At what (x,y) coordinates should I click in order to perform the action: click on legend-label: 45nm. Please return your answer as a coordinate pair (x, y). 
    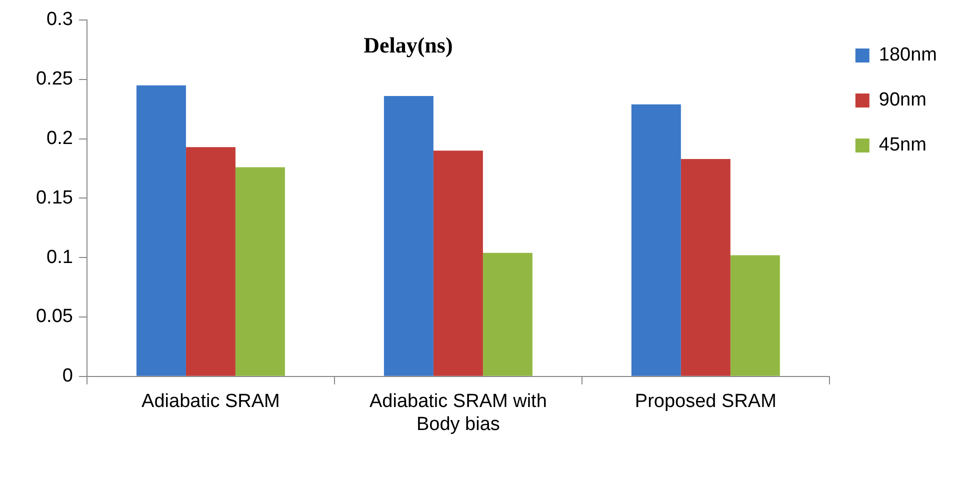
    Looking at the image, I should click on (902, 145).